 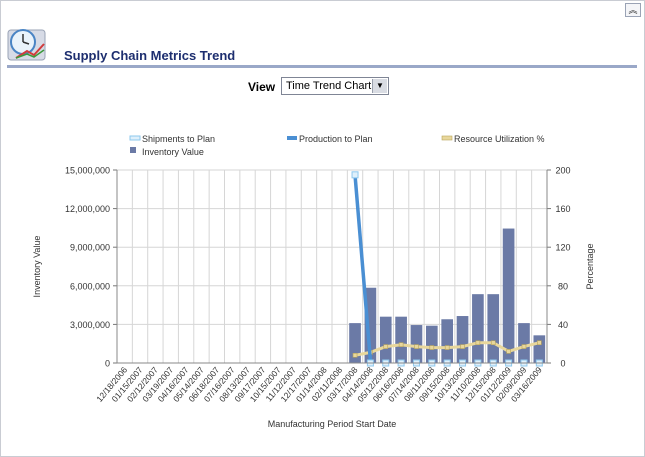 What do you see at coordinates (447, 295) in the screenshot?
I see `inventory-bars` at bounding box center [447, 295].